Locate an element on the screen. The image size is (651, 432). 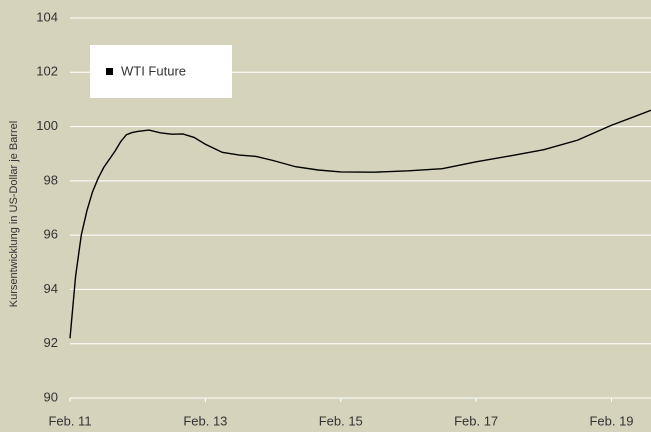
x-tick-label: Feb. 15 is located at coordinates (341, 420).